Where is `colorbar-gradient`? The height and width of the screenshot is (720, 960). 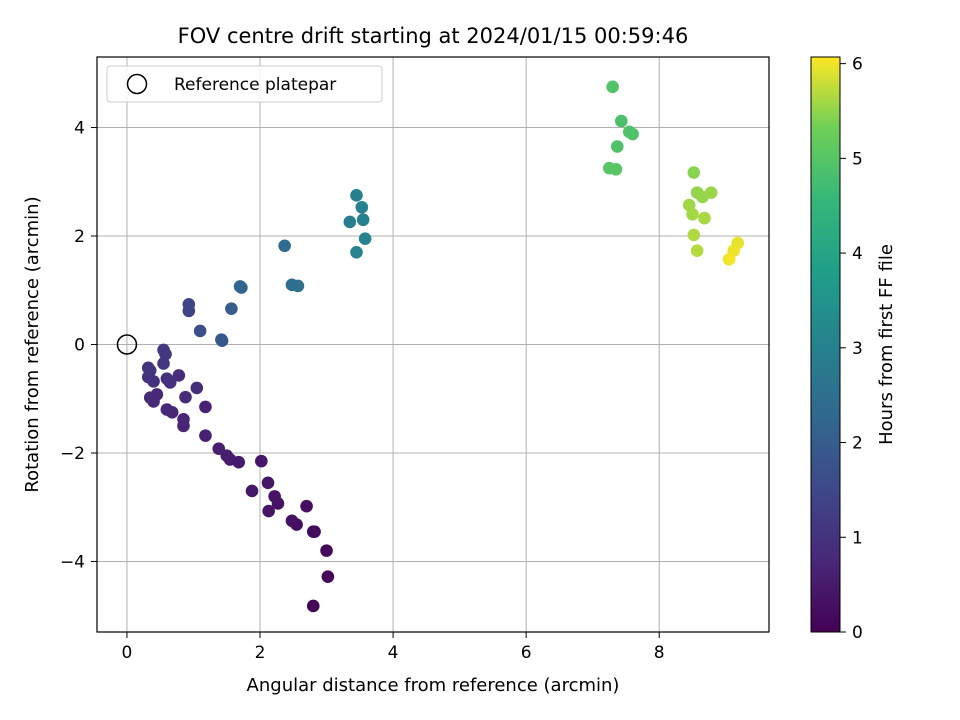 colorbar-gradient is located at coordinates (825, 344).